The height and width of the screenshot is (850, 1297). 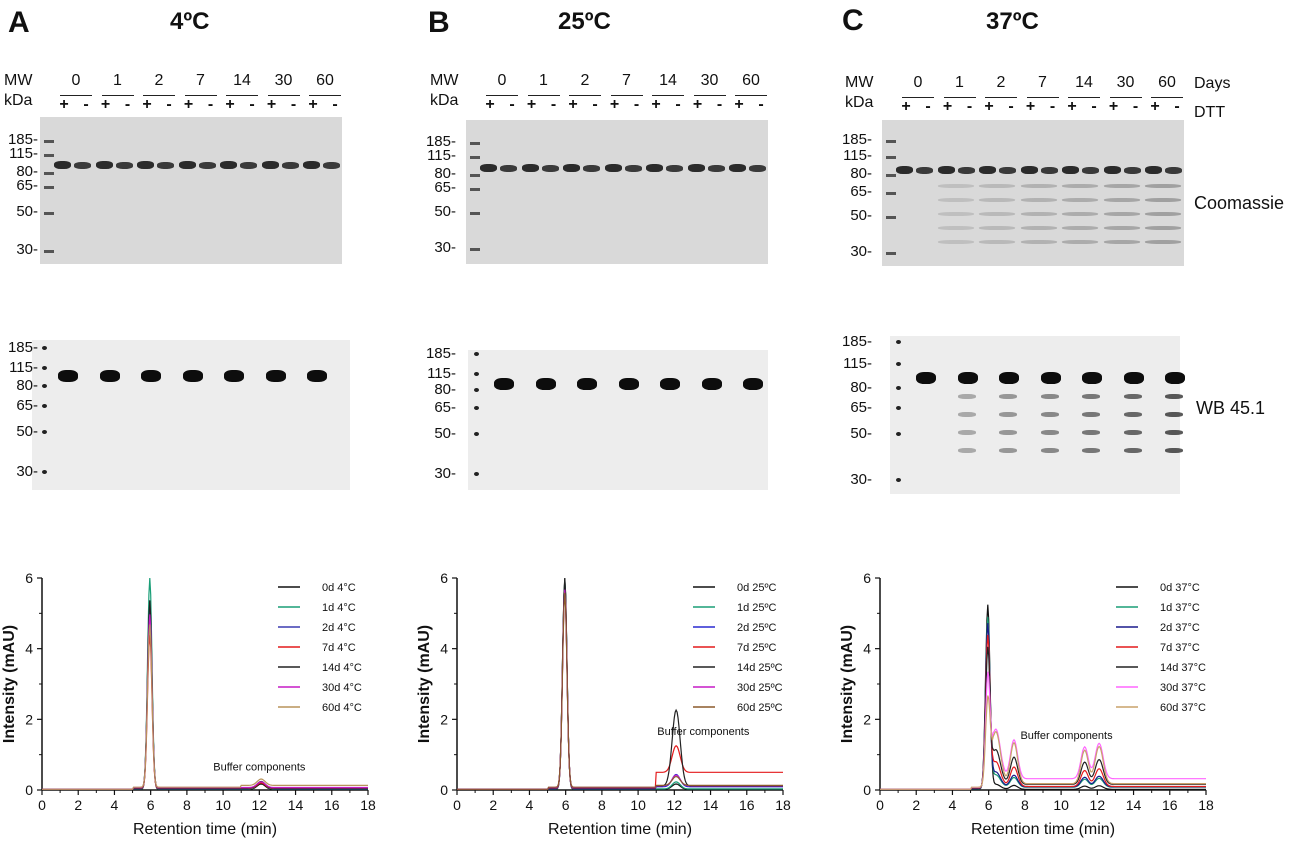 I want to click on legend-label: 2d 4°C, so click(x=339, y=628).